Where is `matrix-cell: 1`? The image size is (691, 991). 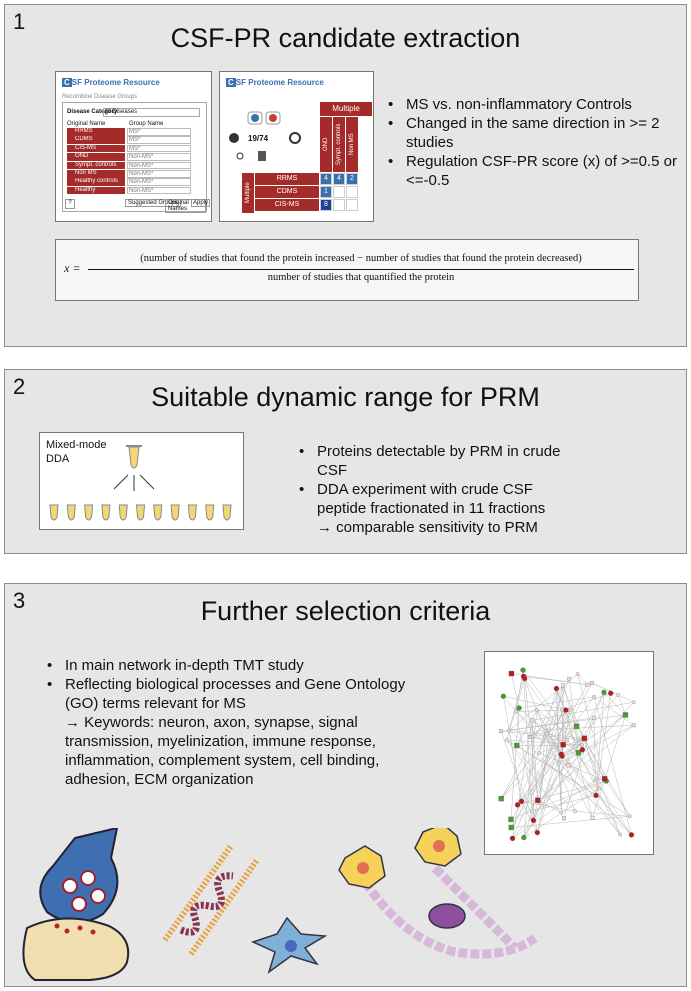 matrix-cell: 1 is located at coordinates (326, 192).